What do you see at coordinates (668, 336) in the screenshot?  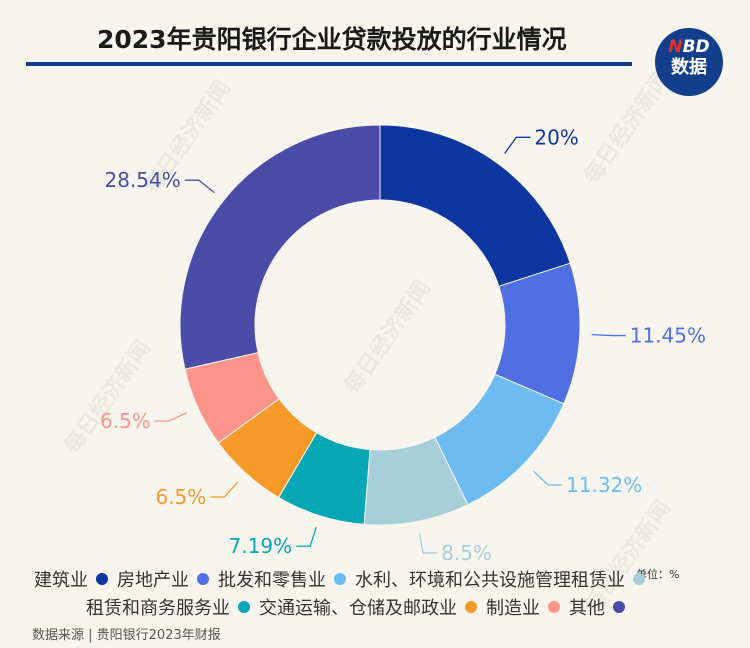 I see `slice-value-label: 11.45%` at bounding box center [668, 336].